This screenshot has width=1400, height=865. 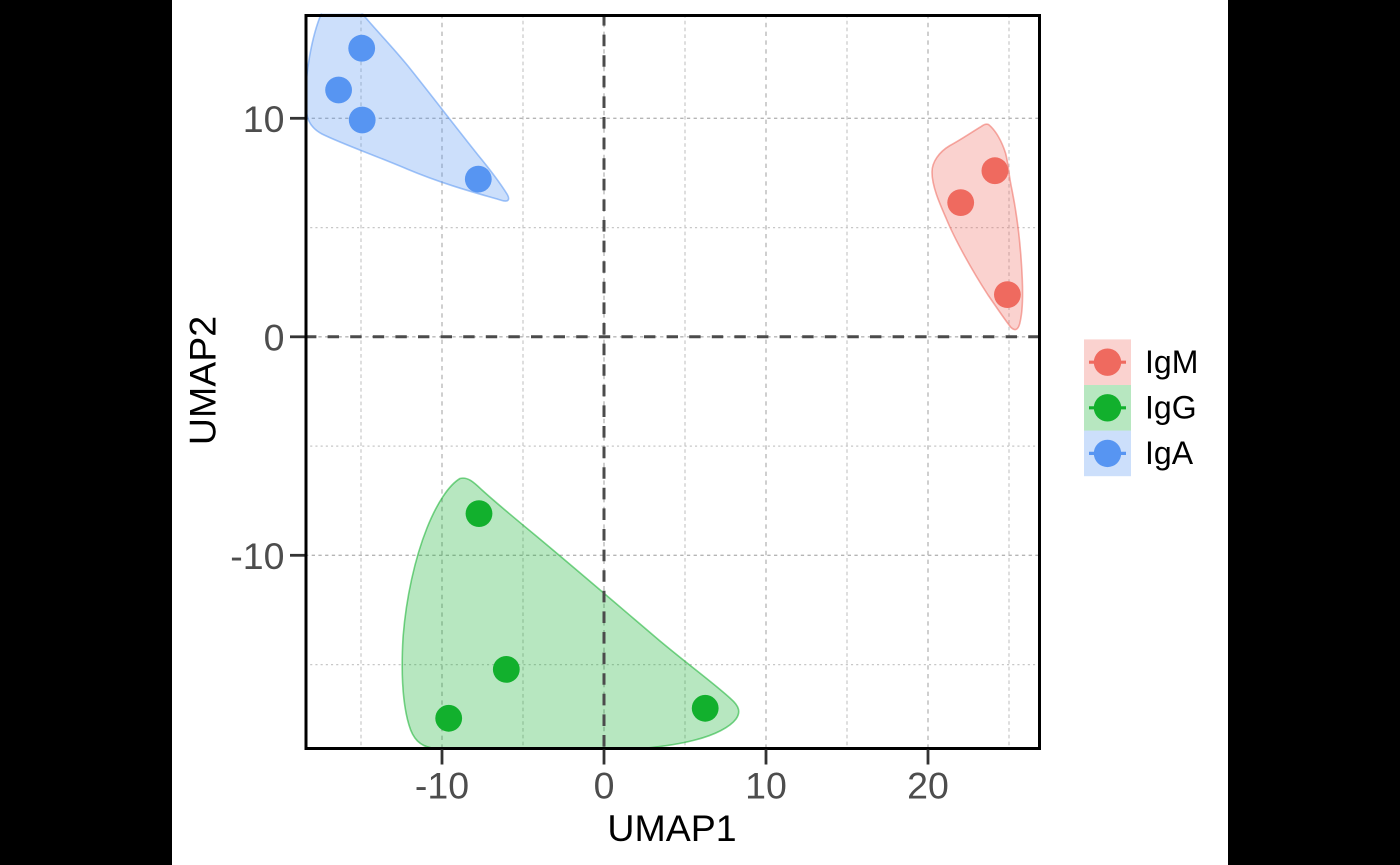 I want to click on svg-text: IgA, so click(x=1169, y=453).